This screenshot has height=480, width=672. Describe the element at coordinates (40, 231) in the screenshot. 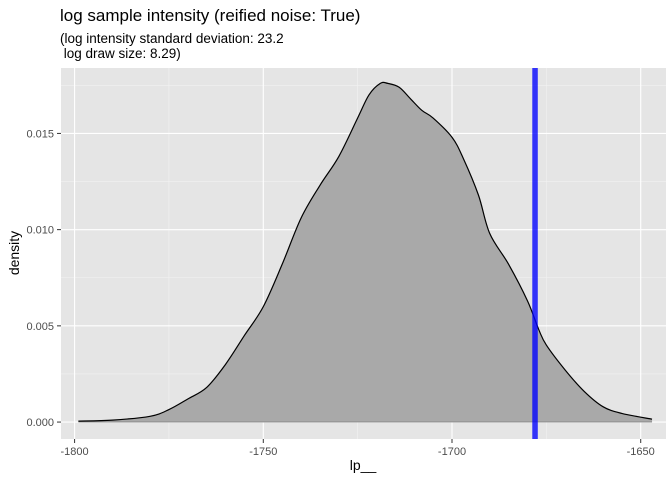

I see `y-tick-label: 0.010` at that location.